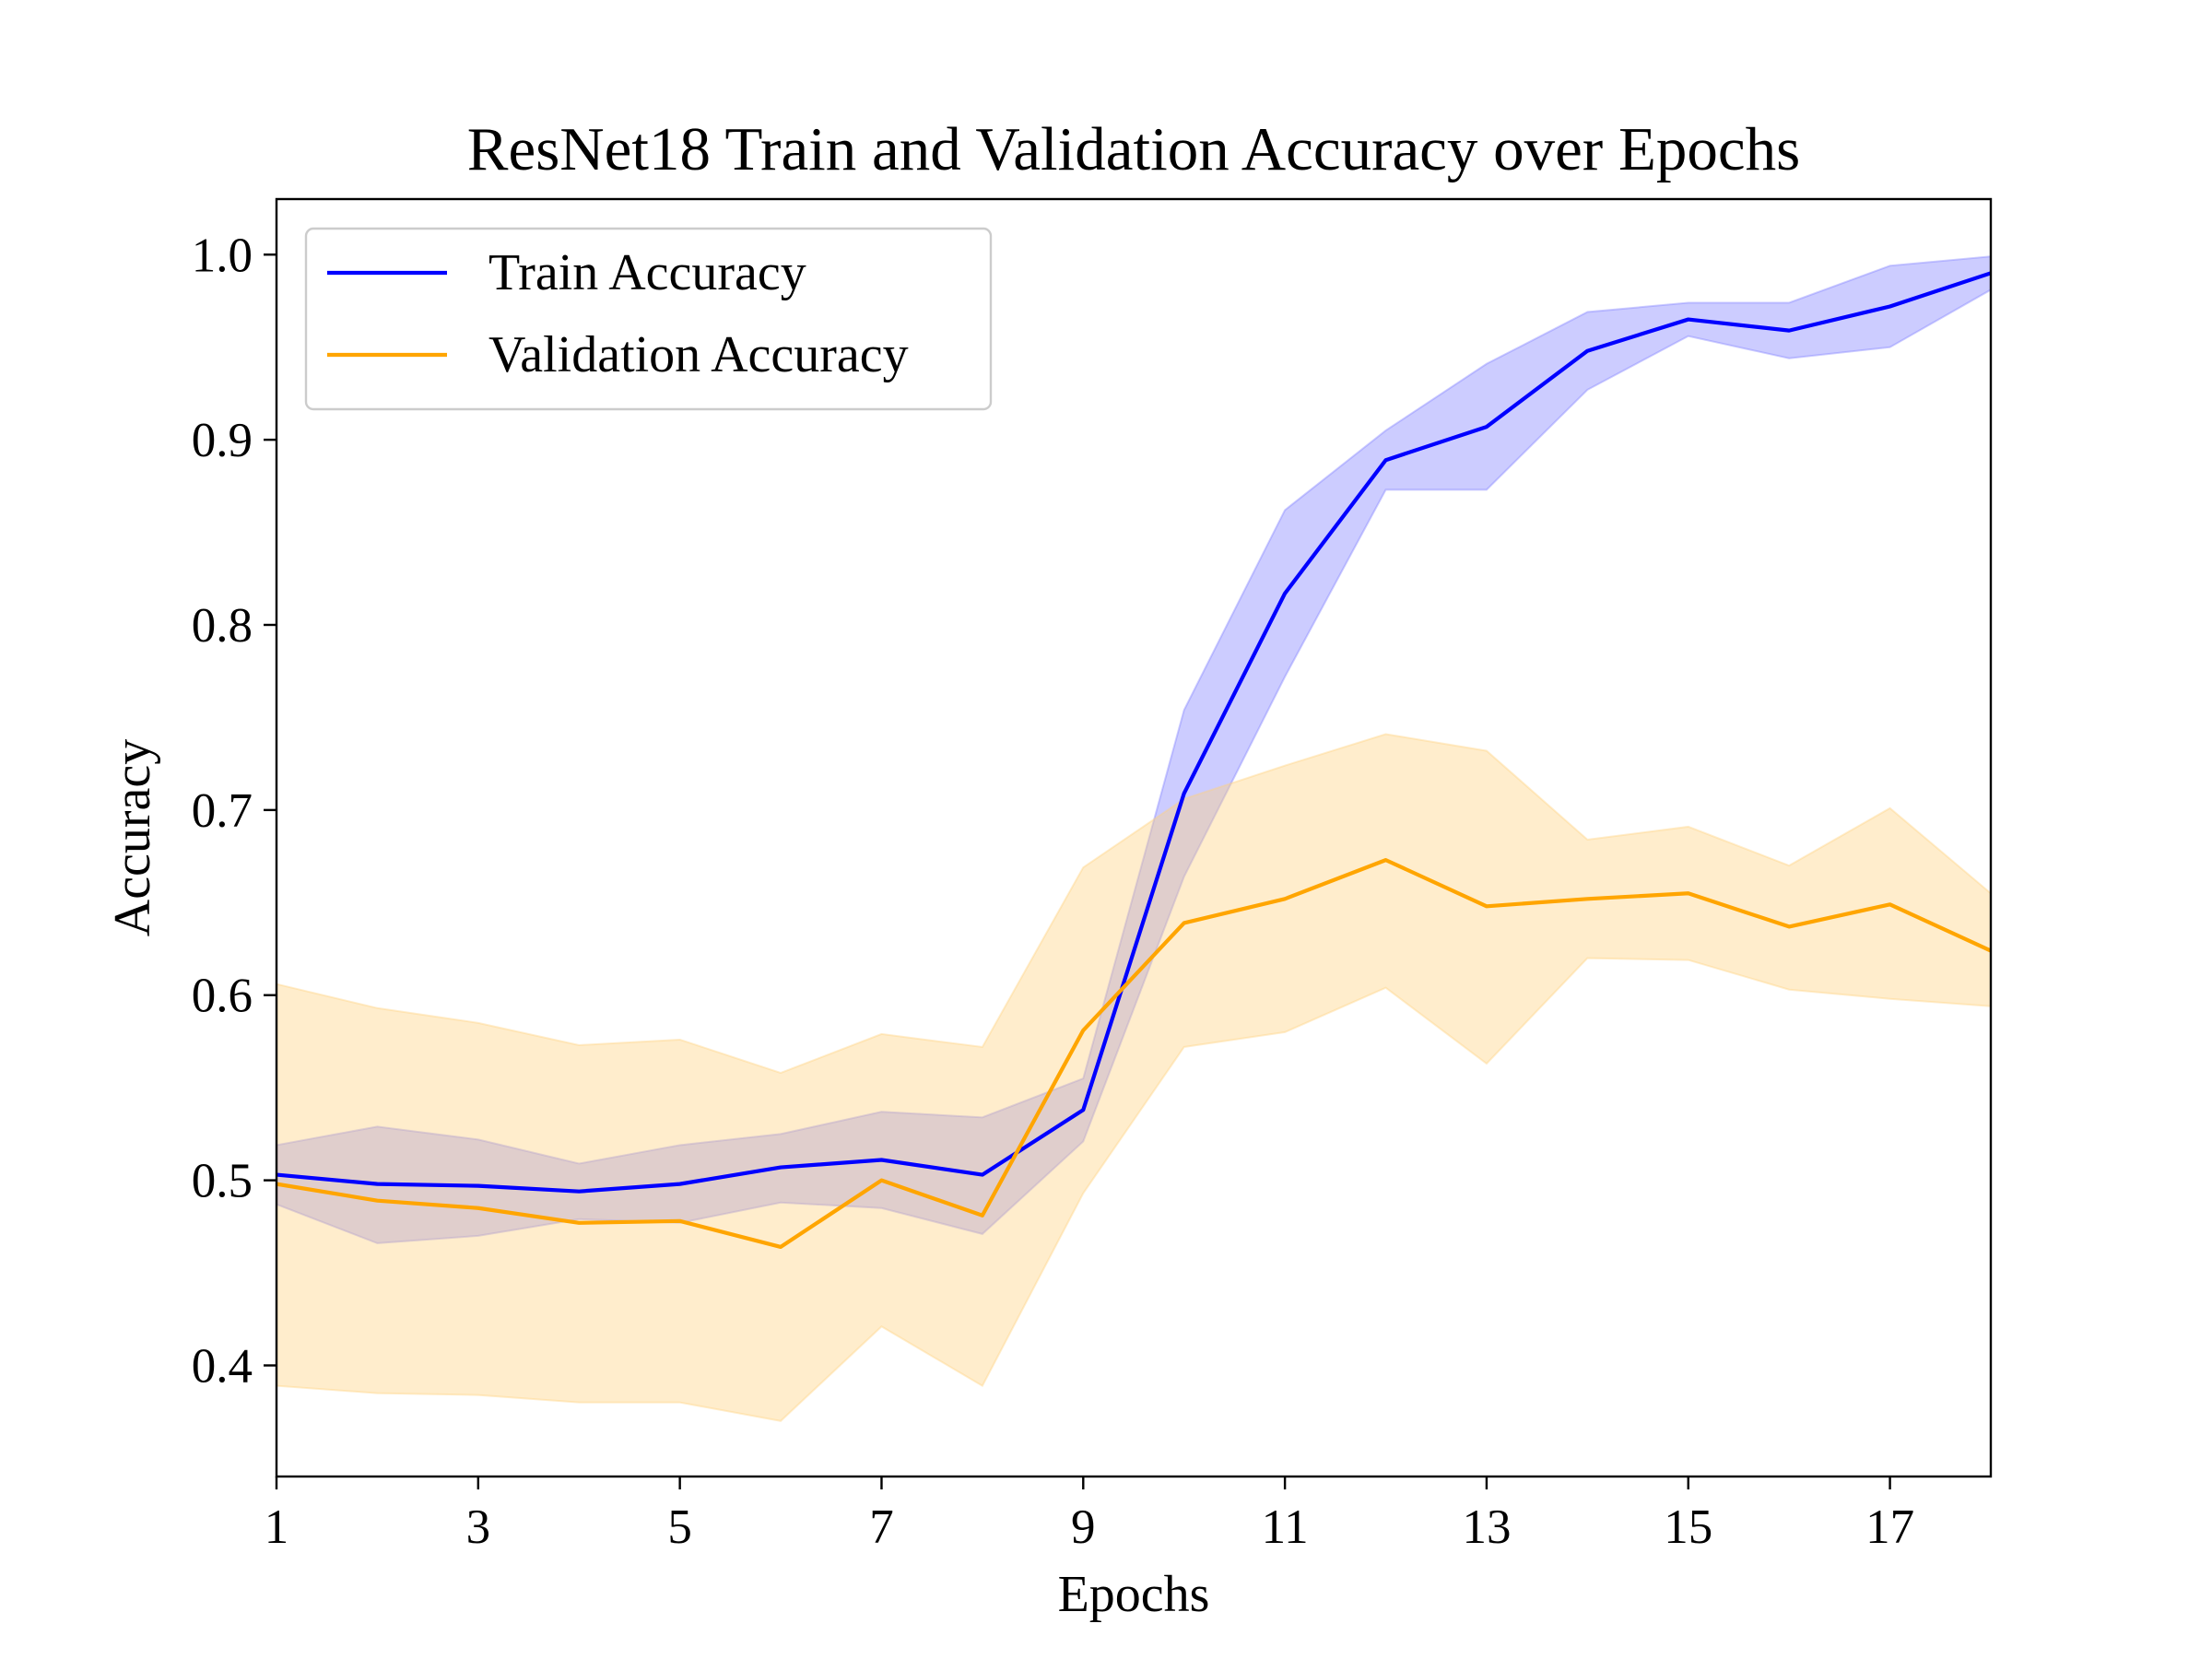 The image size is (2212, 1659). What do you see at coordinates (881, 1527) in the screenshot?
I see `x-tick-label: 7` at bounding box center [881, 1527].